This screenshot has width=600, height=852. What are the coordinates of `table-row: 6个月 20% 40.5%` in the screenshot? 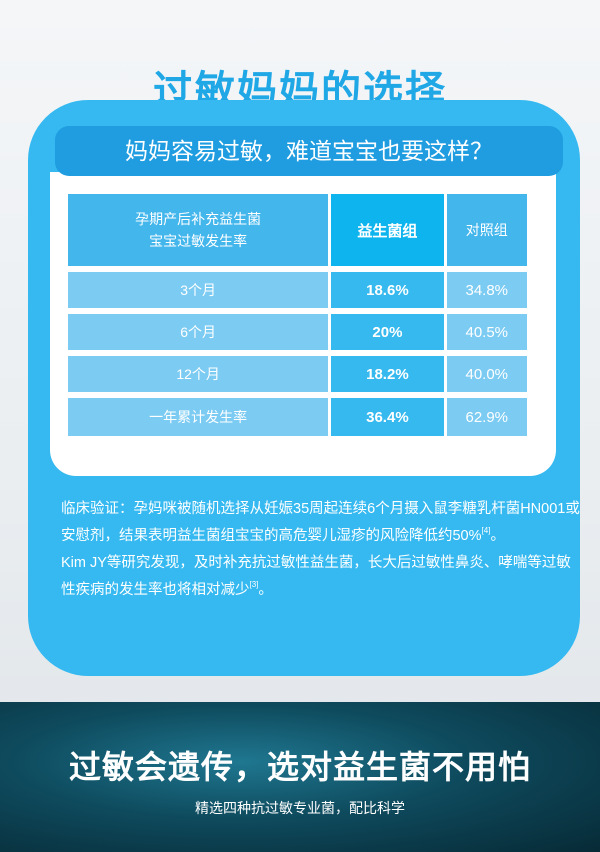 It's located at (297, 332).